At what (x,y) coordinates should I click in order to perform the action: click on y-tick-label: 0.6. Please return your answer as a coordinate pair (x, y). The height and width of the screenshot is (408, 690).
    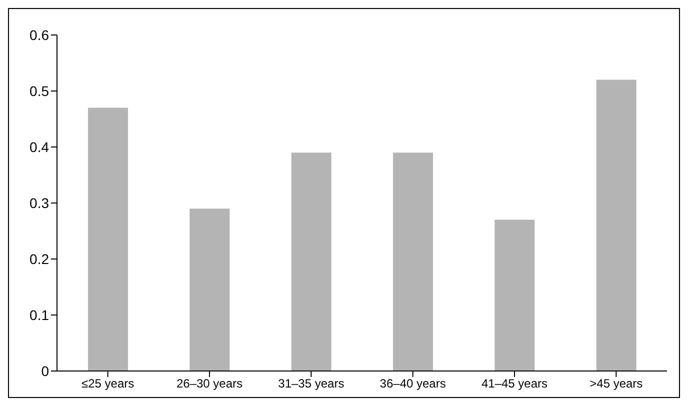
    Looking at the image, I should click on (40, 34).